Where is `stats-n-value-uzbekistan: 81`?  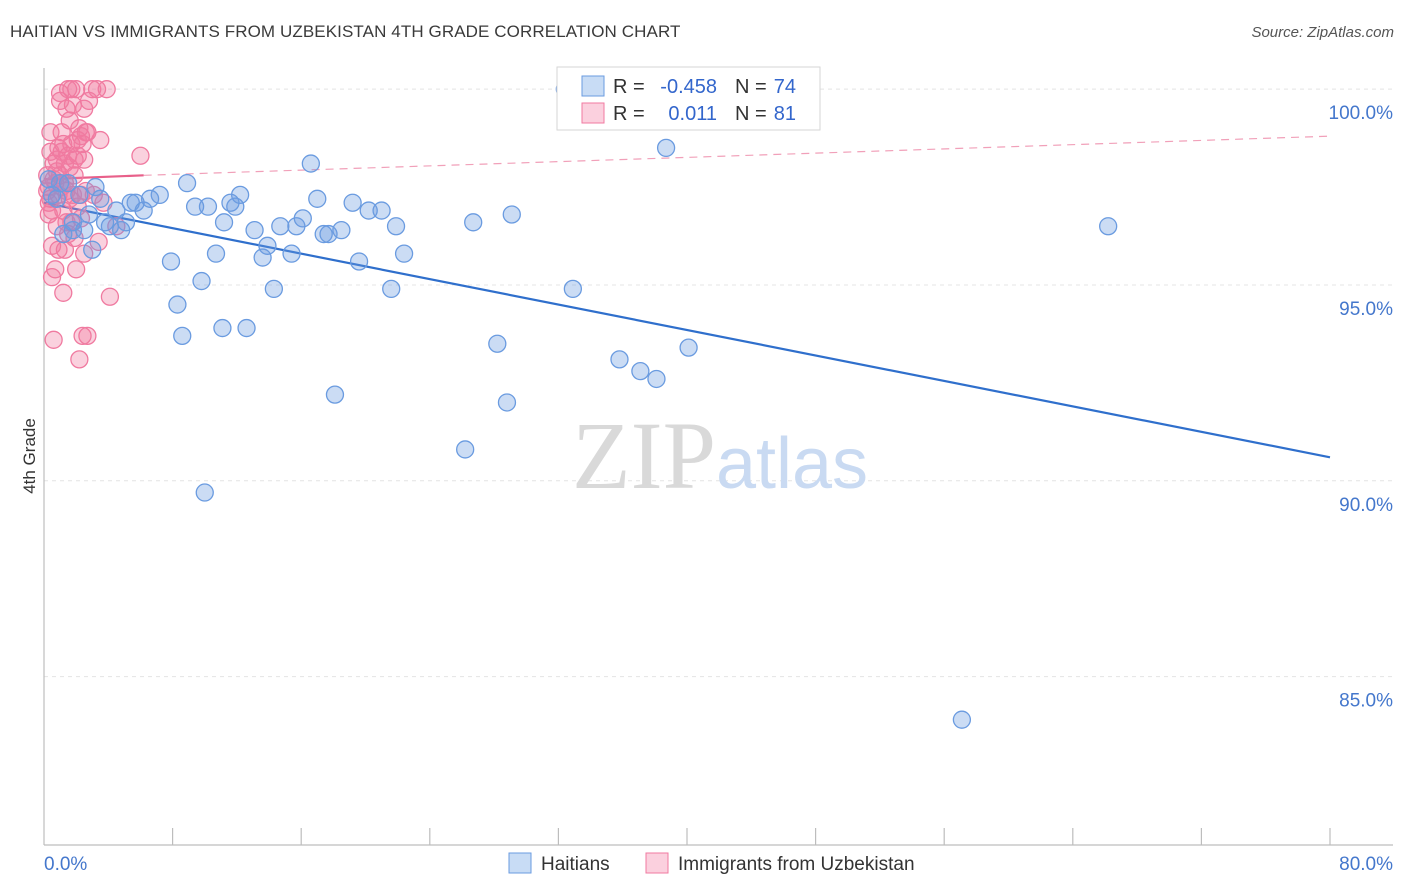
stats-n-value-uzbekistan: 81 is located at coordinates (785, 114).